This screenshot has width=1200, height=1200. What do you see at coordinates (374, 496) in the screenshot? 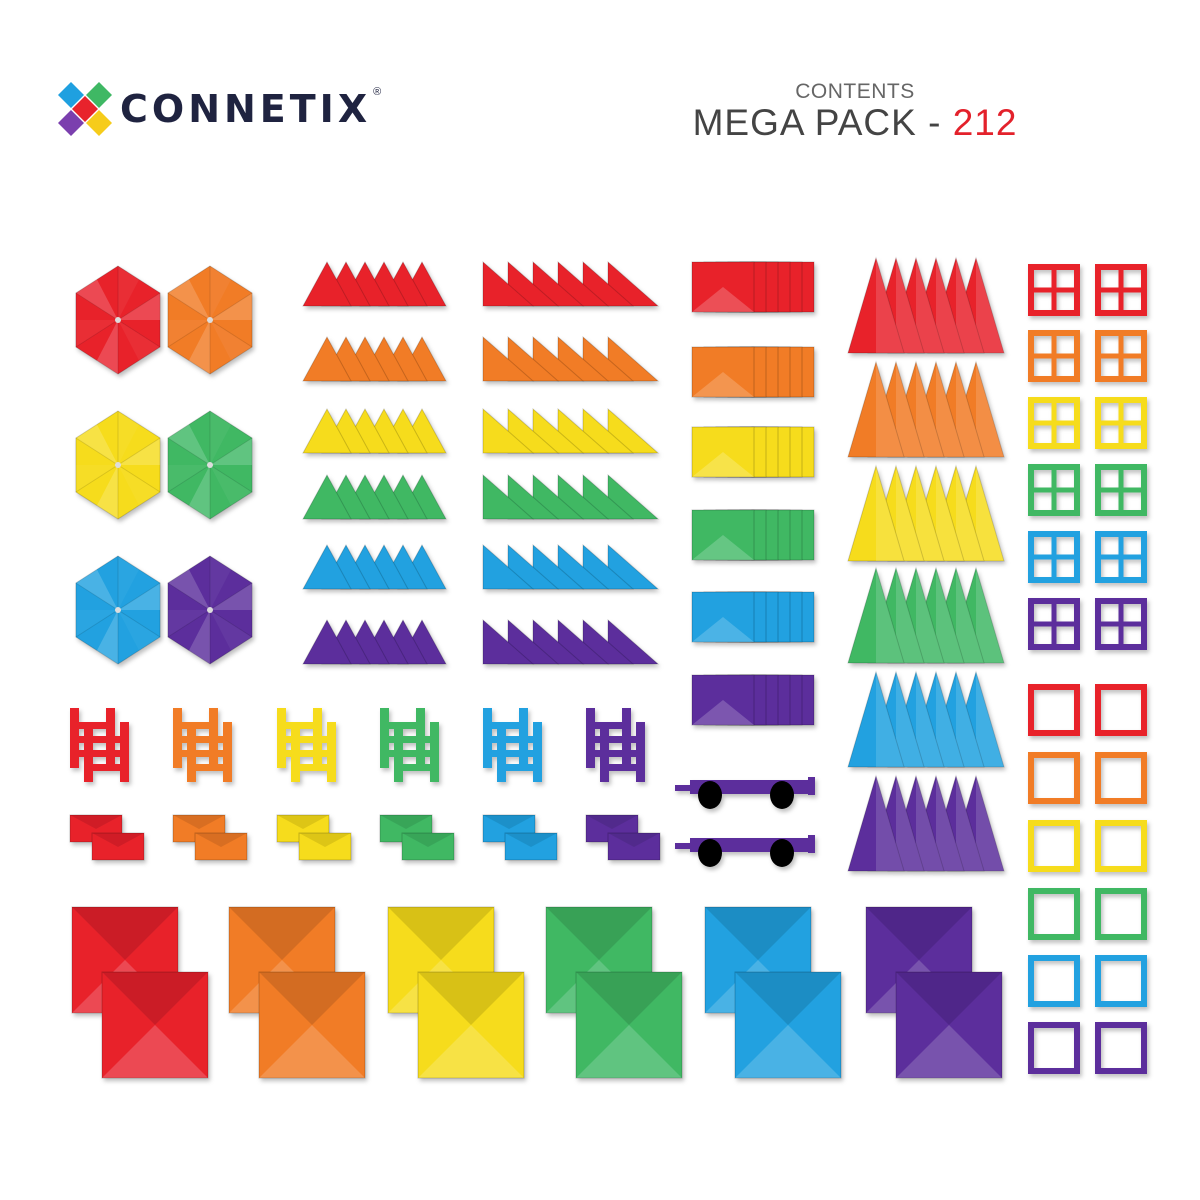
I see `small-triangle-stack-green` at bounding box center [374, 496].